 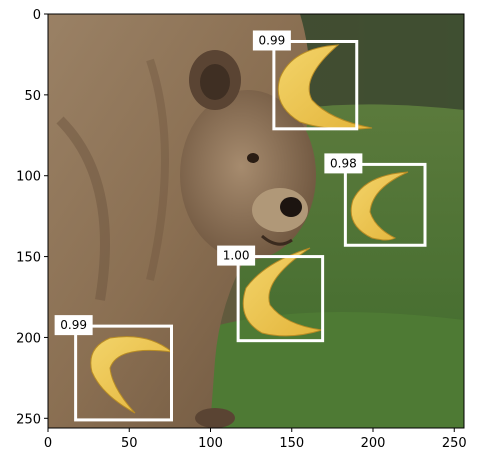 What do you see at coordinates (48, 443) in the screenshot?
I see `x-tick-label: 0` at bounding box center [48, 443].